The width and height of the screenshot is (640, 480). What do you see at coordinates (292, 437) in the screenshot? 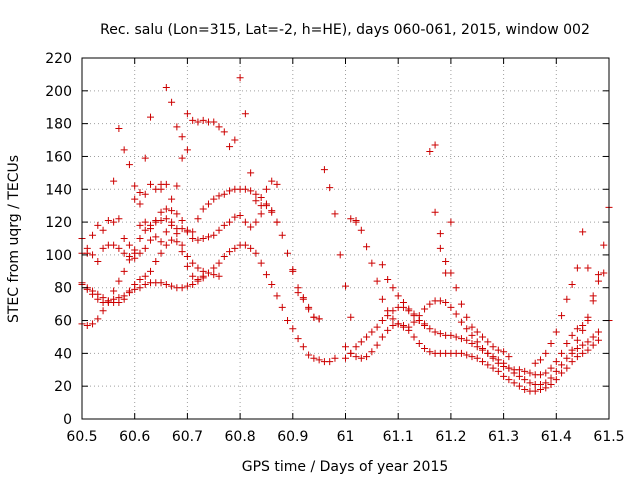
I see `x-tick-label: 60.9` at bounding box center [292, 437].